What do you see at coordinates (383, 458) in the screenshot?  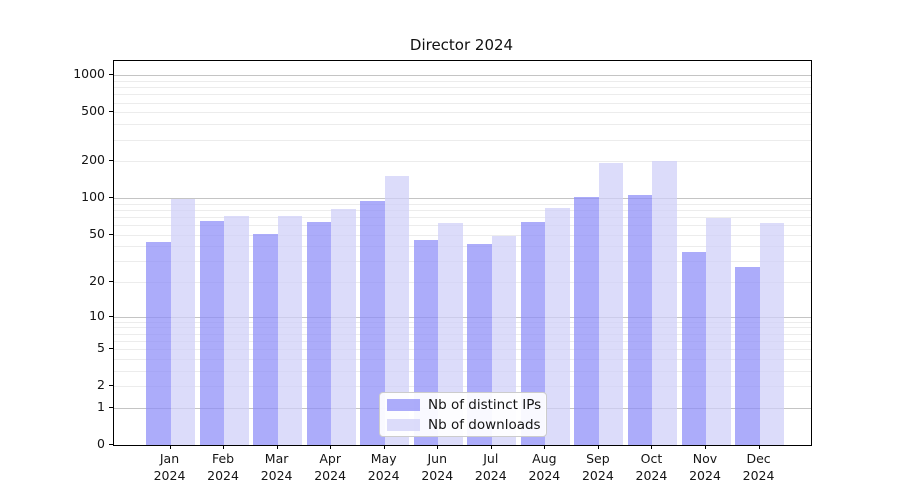 I see `x-tick-month: May` at bounding box center [383, 458].